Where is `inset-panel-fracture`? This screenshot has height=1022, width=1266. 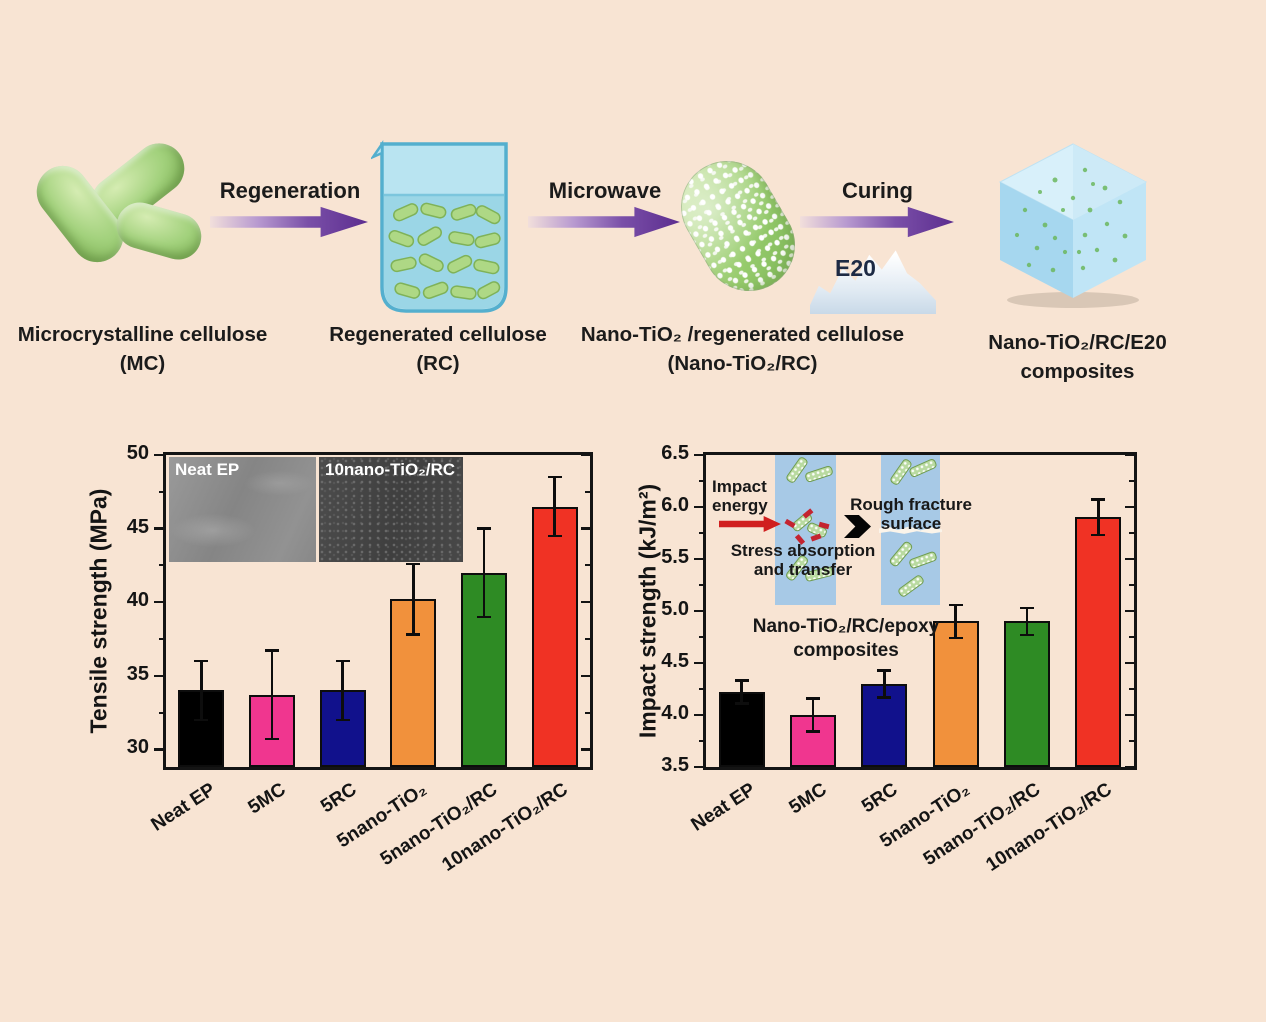
inset-panel-fracture is located at coordinates (910, 530).